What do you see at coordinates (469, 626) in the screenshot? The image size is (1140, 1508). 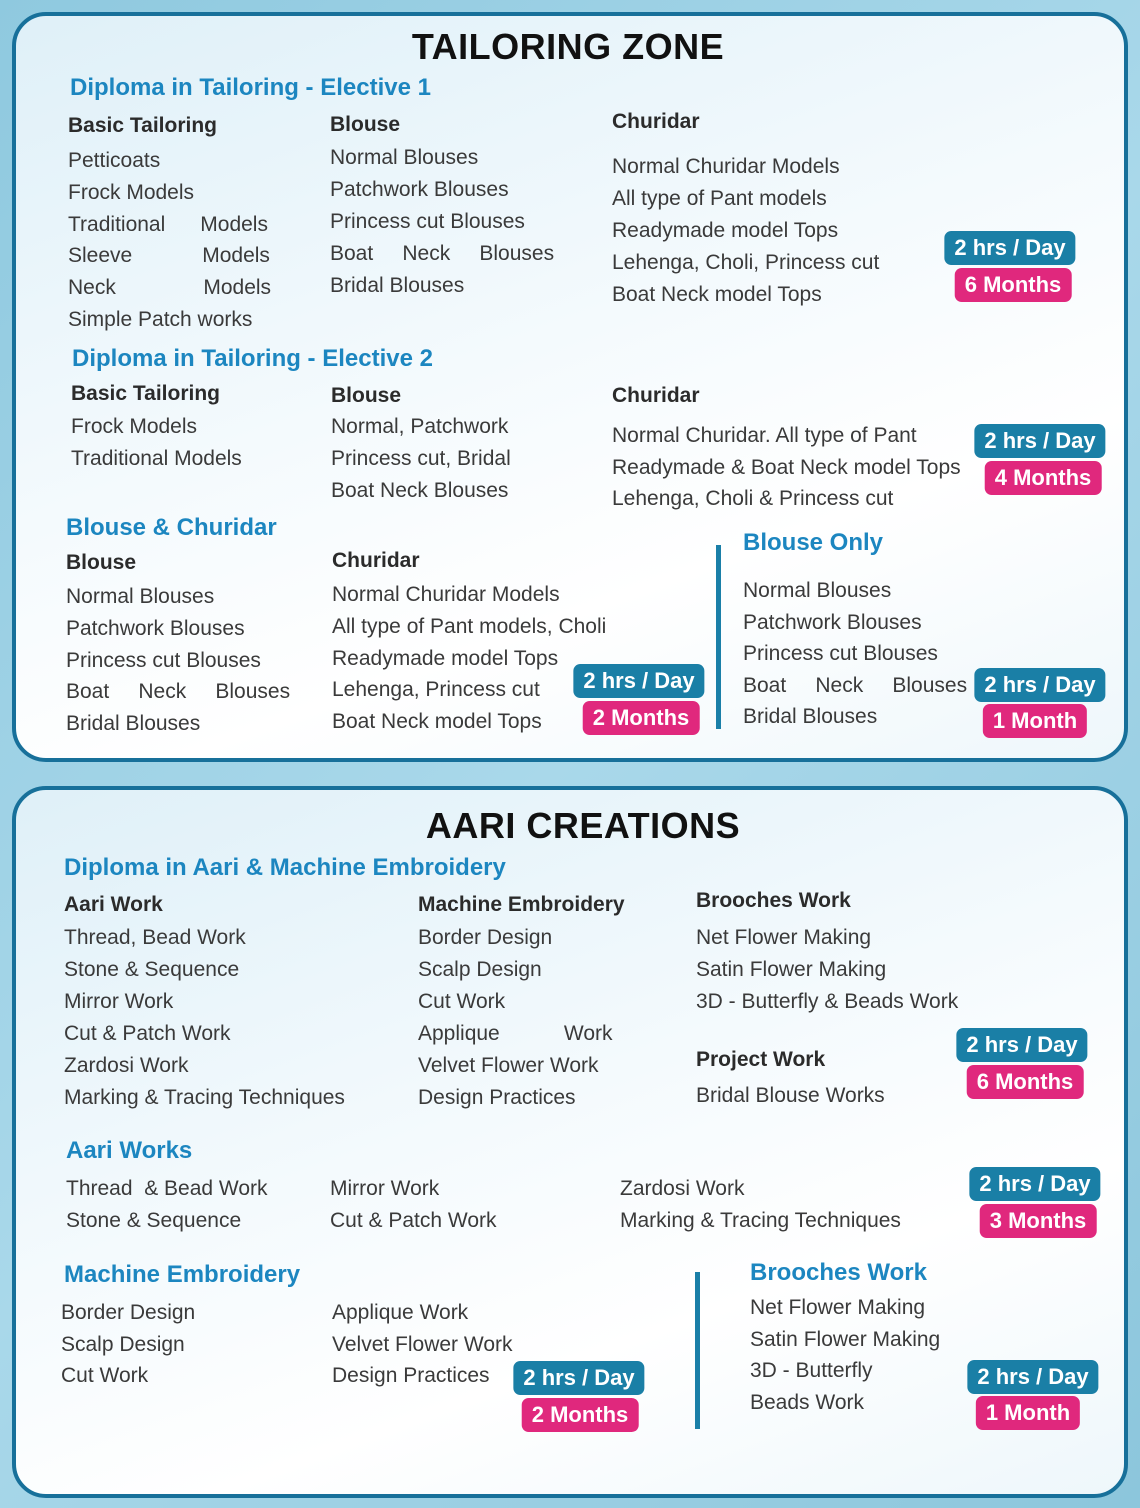 I see `list-item: All type of Pant models, Choli` at bounding box center [469, 626].